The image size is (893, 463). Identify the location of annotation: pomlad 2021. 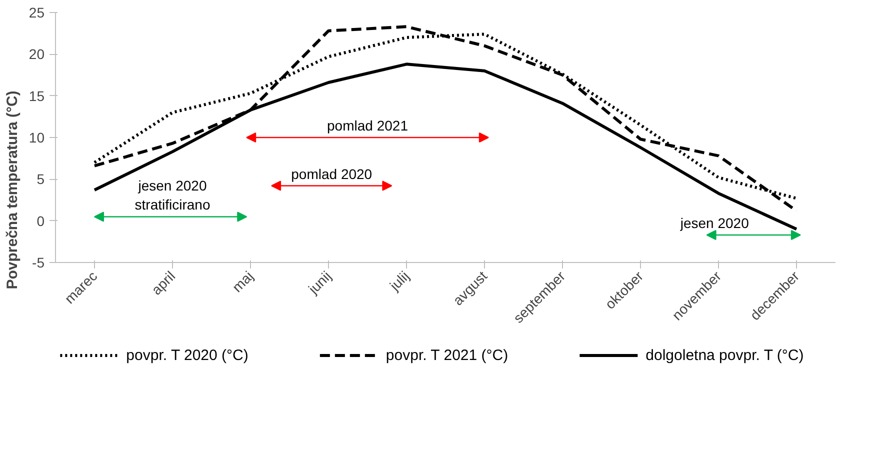
(367, 126).